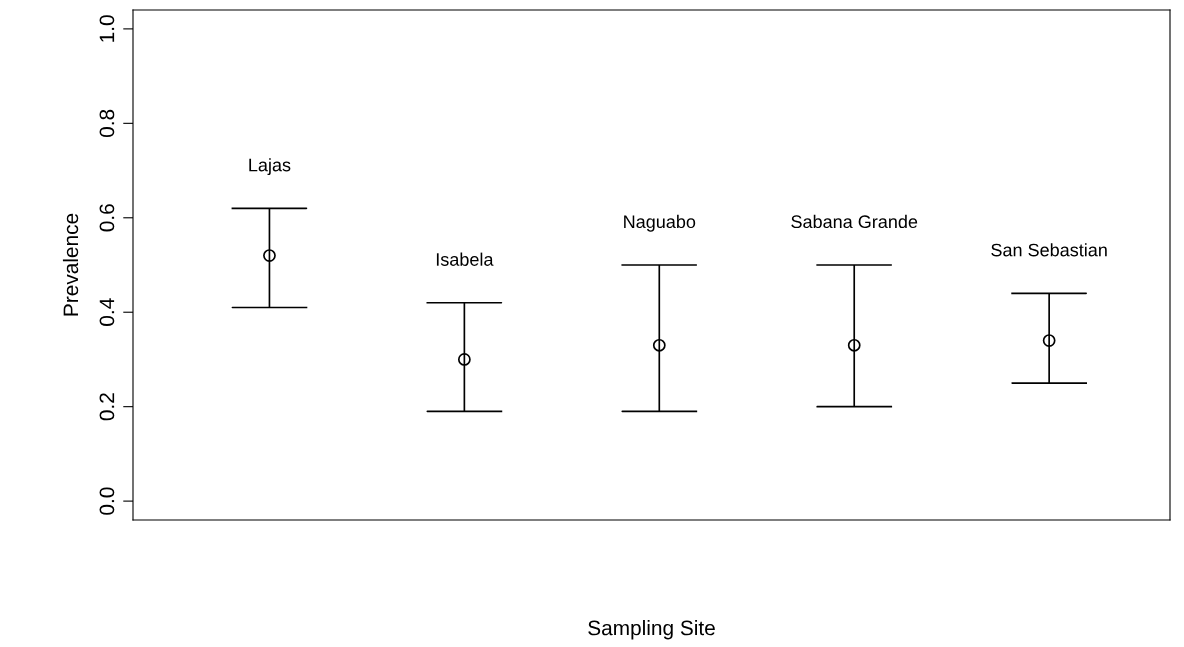  I want to click on y-tick-label: 0.2, so click(107, 407).